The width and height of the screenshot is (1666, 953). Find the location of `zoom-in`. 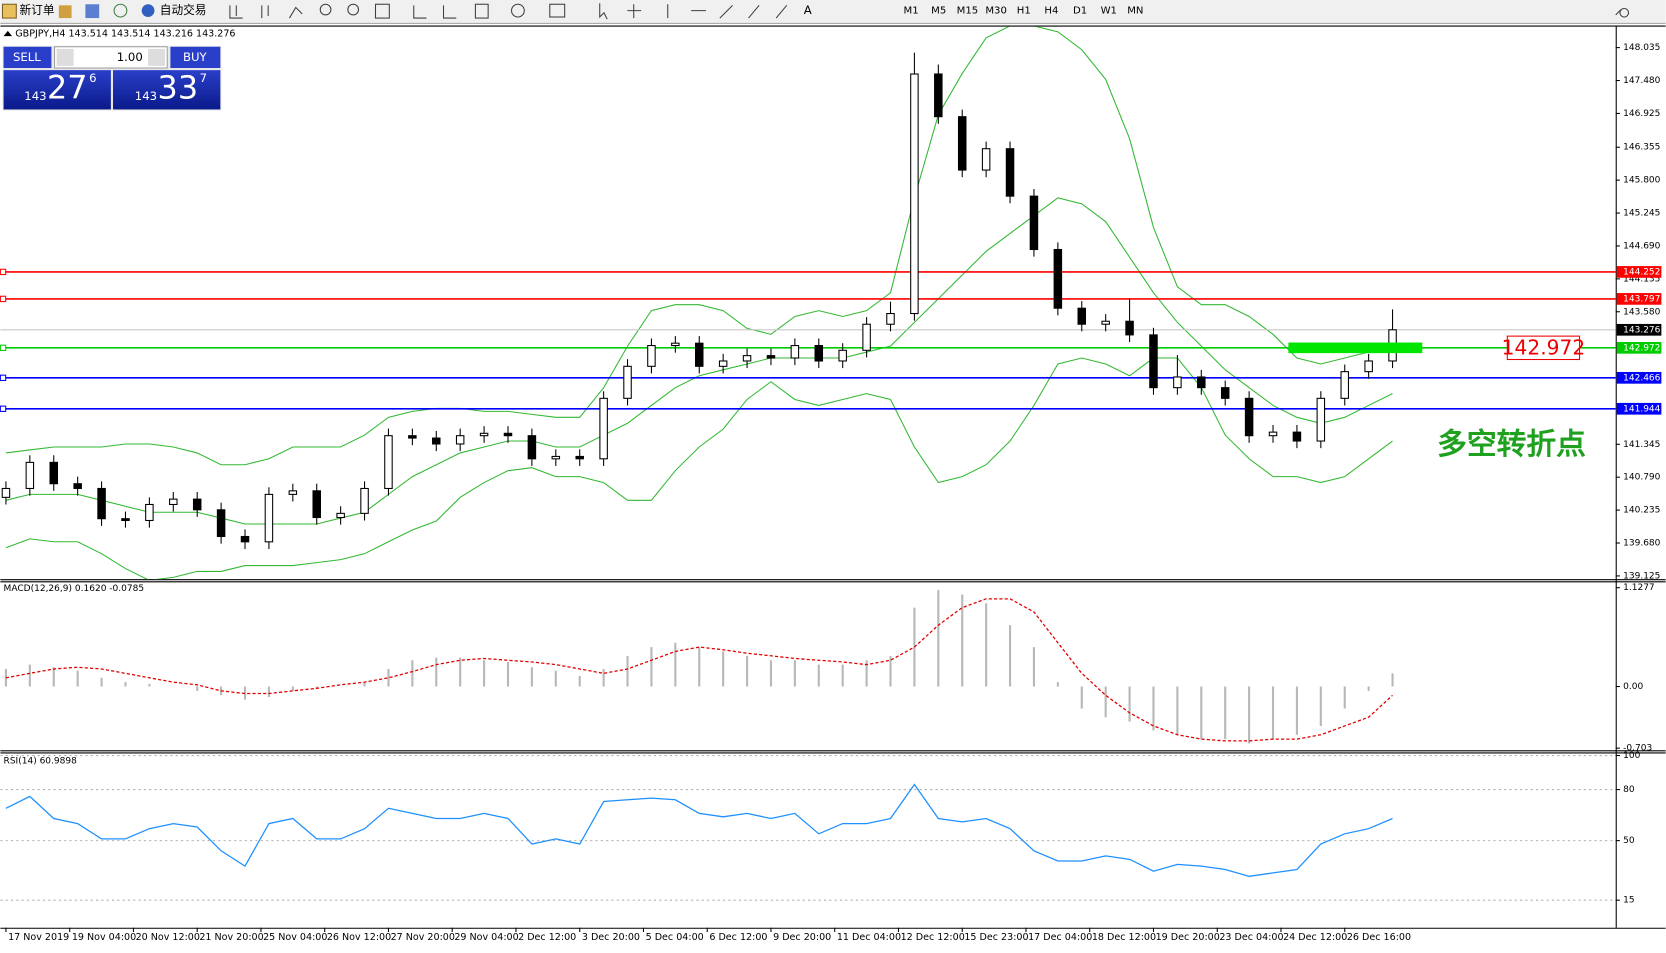

zoom-in is located at coordinates (325, 9).